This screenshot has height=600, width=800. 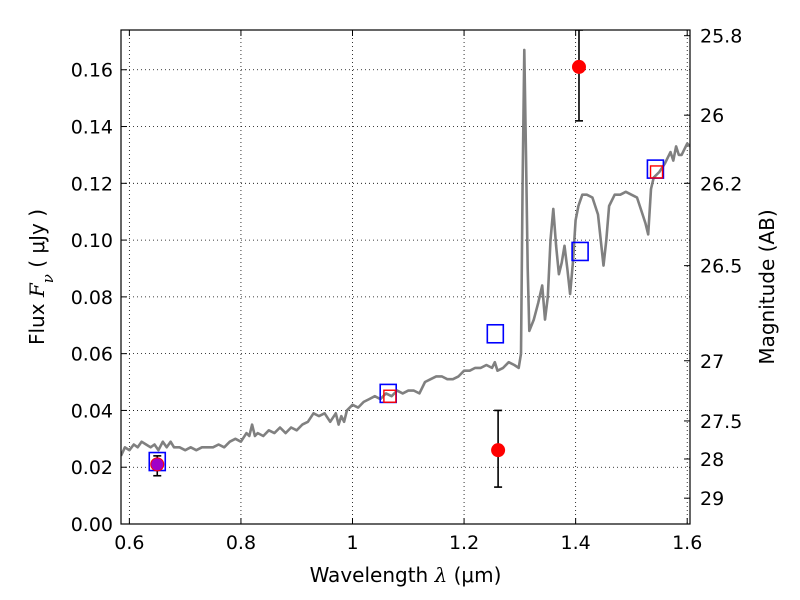 What do you see at coordinates (41, 277) in the screenshot?
I see `y-axis-label: Flux Fν ( μJy )` at bounding box center [41, 277].